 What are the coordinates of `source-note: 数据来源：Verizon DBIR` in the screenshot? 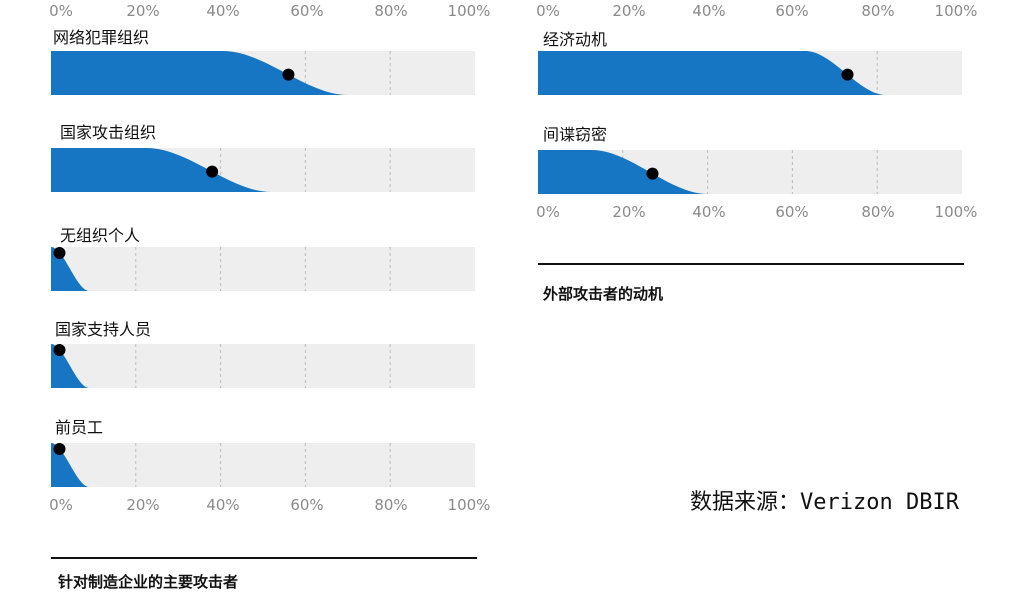 It's located at (824, 502).